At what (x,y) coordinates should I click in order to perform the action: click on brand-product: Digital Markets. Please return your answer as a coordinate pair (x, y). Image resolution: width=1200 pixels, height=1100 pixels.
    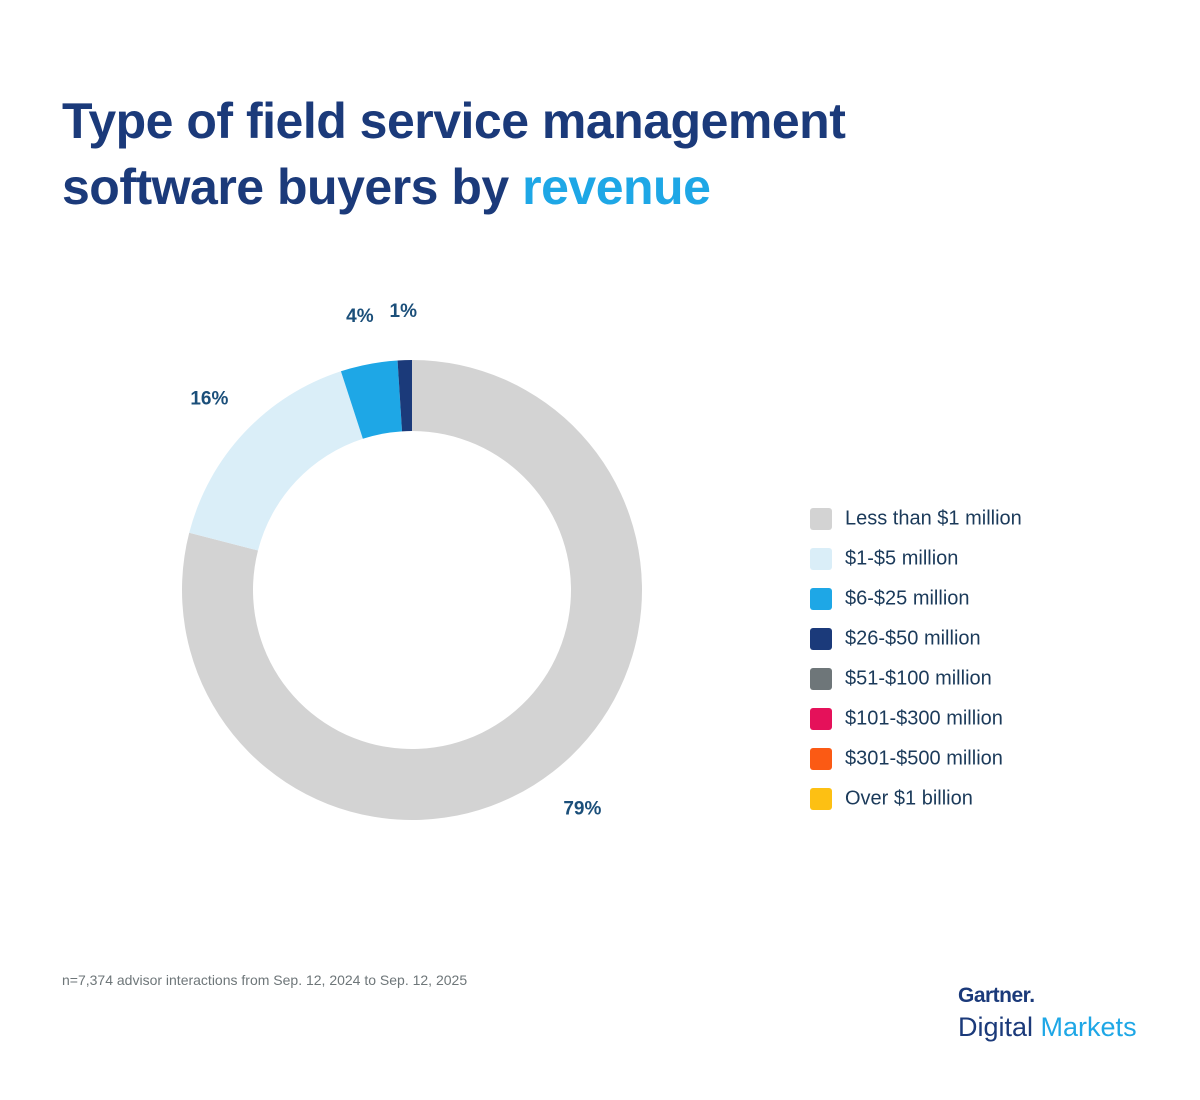
    Looking at the image, I should click on (1047, 1027).